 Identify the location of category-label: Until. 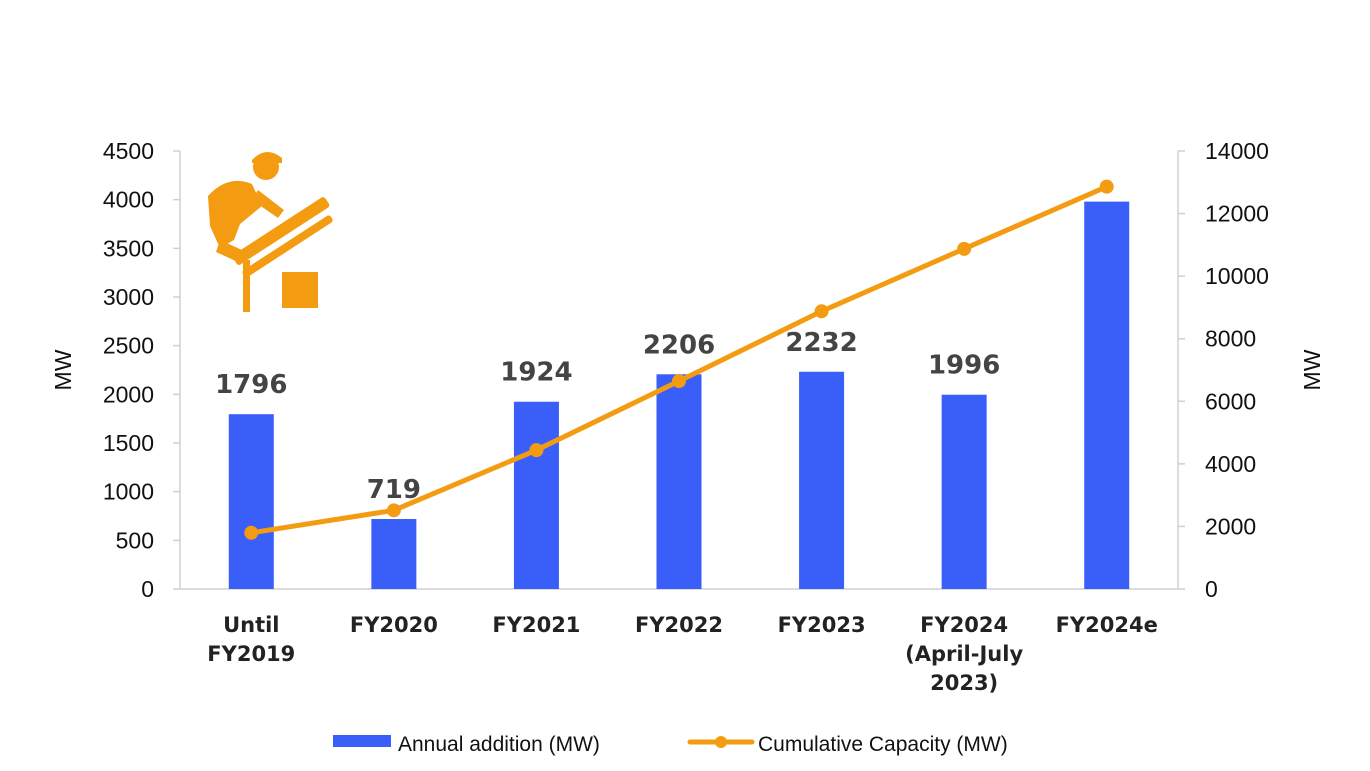
(251, 625).